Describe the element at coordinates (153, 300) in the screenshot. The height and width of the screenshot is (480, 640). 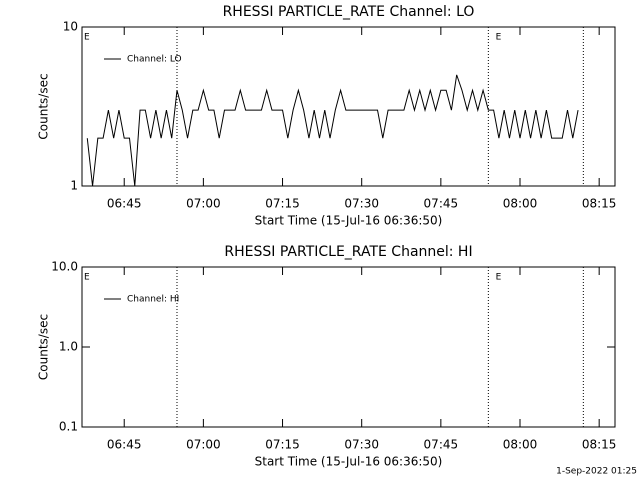
I see `legend-label: Channel: HI` at that location.